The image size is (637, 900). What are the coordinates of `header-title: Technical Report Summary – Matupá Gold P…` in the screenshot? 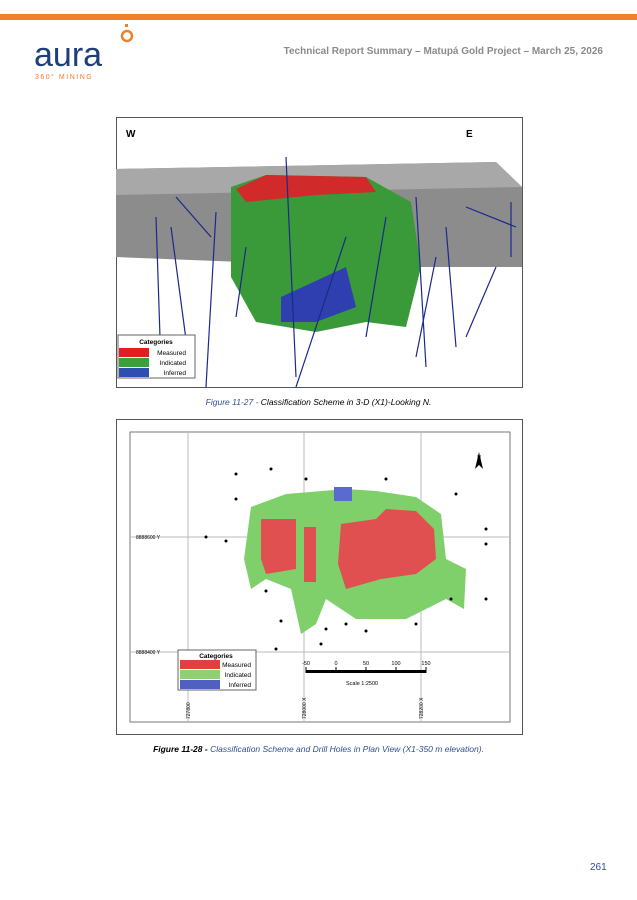 It's located at (443, 51).